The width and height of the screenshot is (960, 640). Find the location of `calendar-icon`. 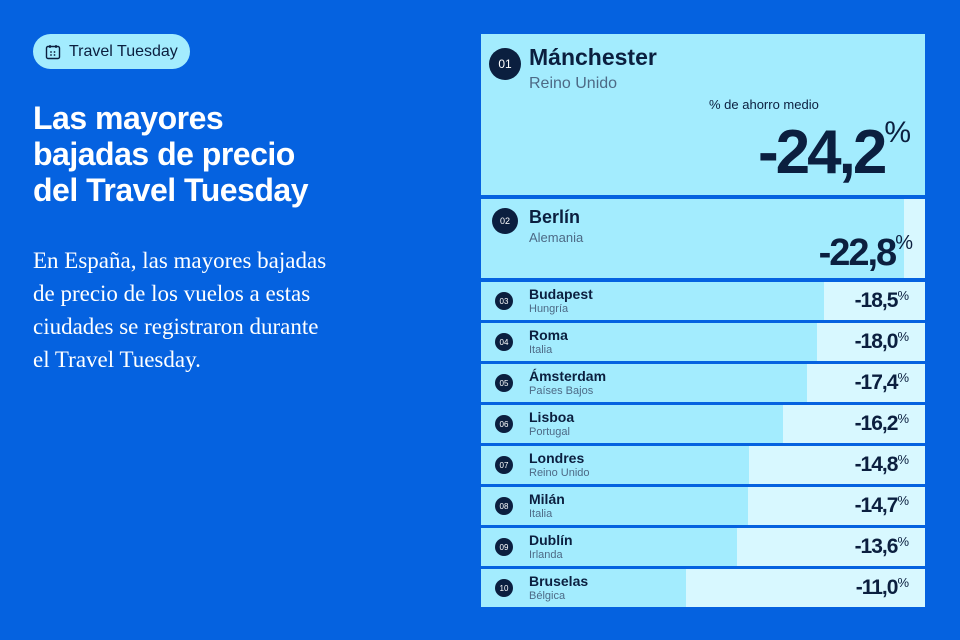

calendar-icon is located at coordinates (53, 51).